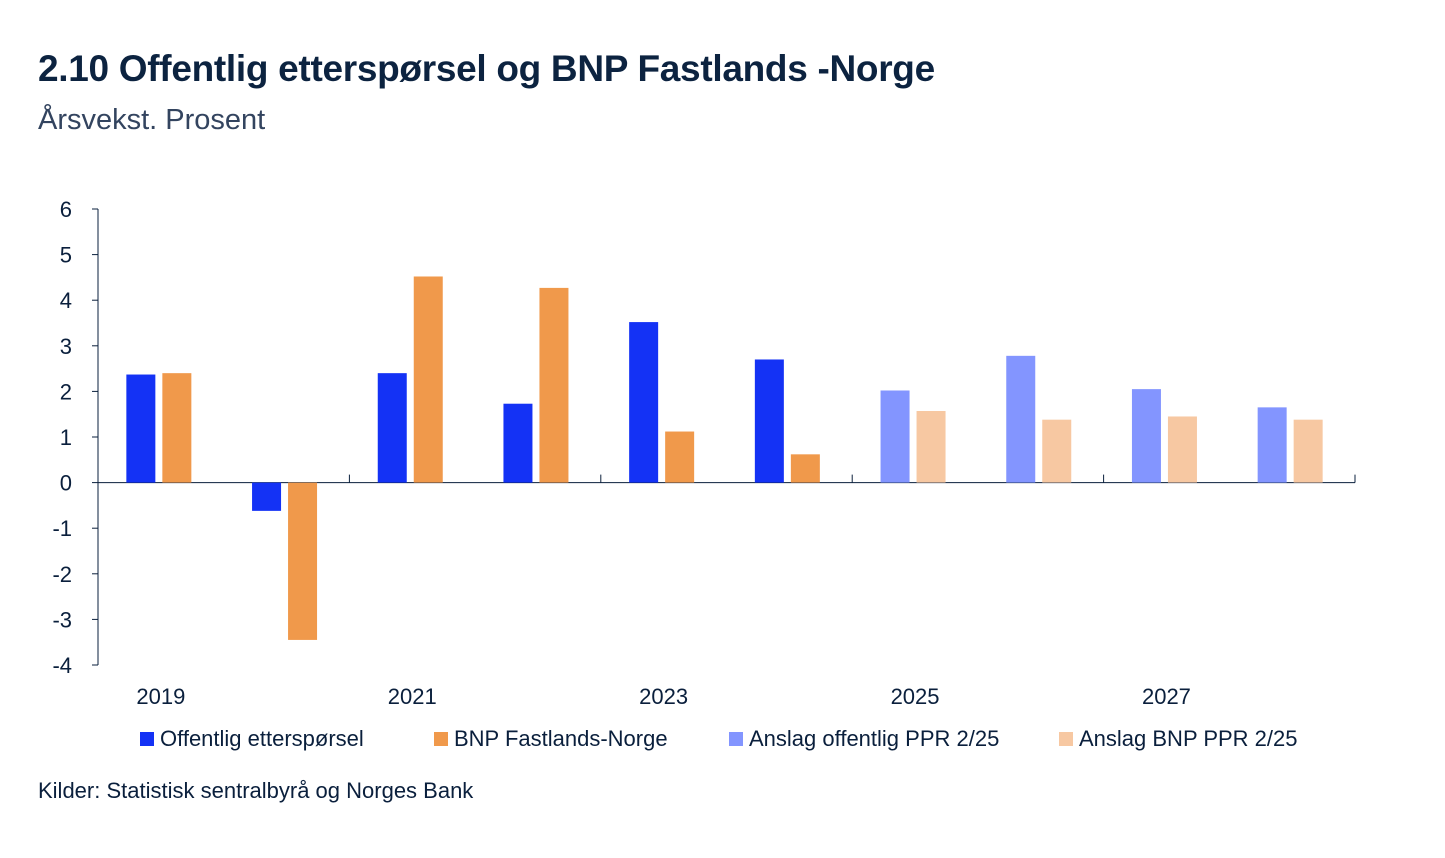  I want to click on bar-offentlig-ettersp-rsel-2023, so click(644, 402).